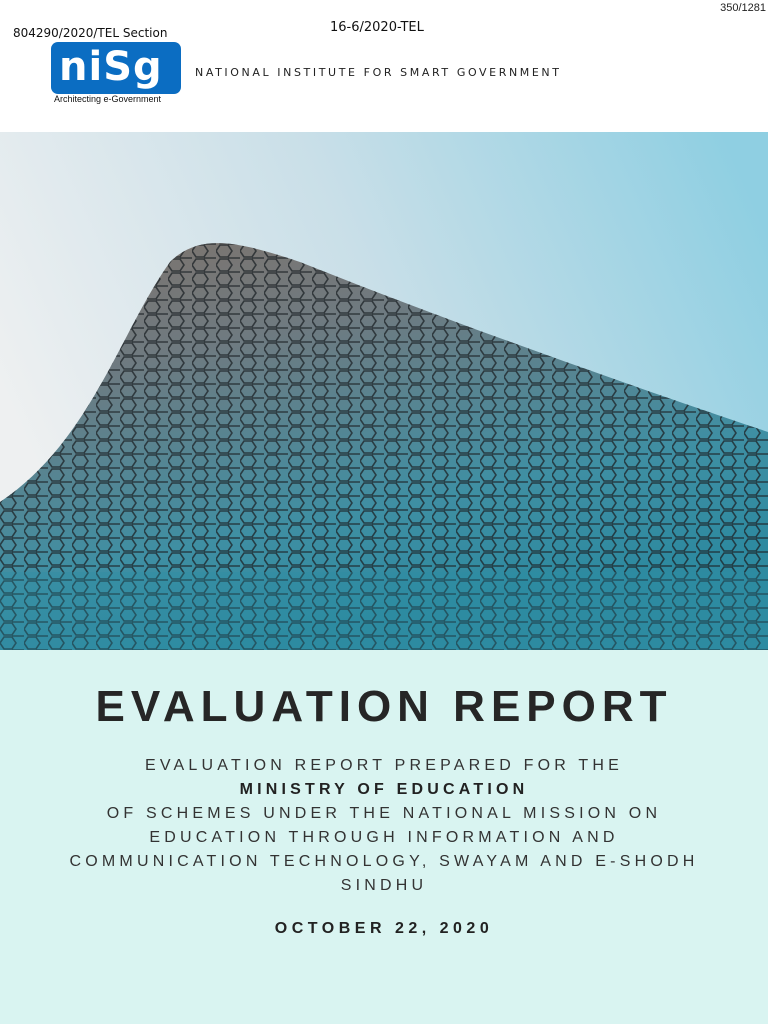 The image size is (768, 1024). What do you see at coordinates (90, 33) in the screenshot?
I see `file-number: 804290/2020/TEL Section` at bounding box center [90, 33].